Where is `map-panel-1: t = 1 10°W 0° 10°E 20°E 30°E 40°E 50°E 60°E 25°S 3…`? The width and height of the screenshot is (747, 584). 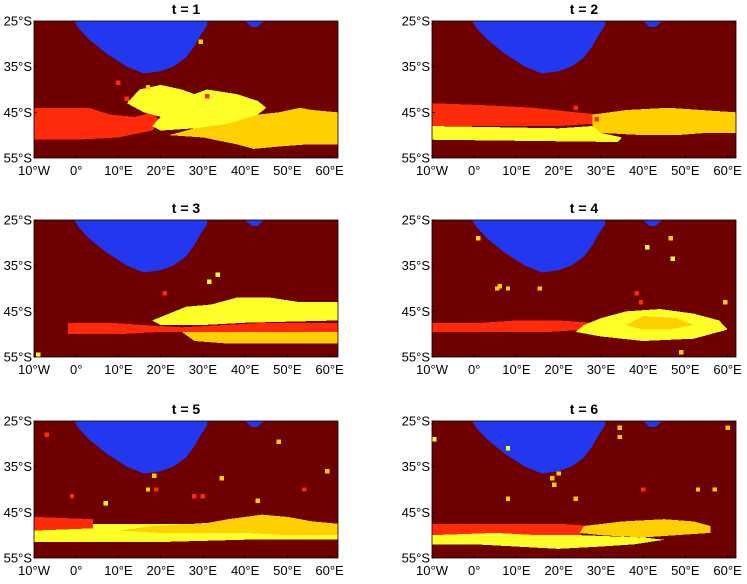 map-panel-1: t = 1 10°W 0° 10°E 20°E 30°E 40°E 50°E 60°E 25°S 3… is located at coordinates (174, 89).